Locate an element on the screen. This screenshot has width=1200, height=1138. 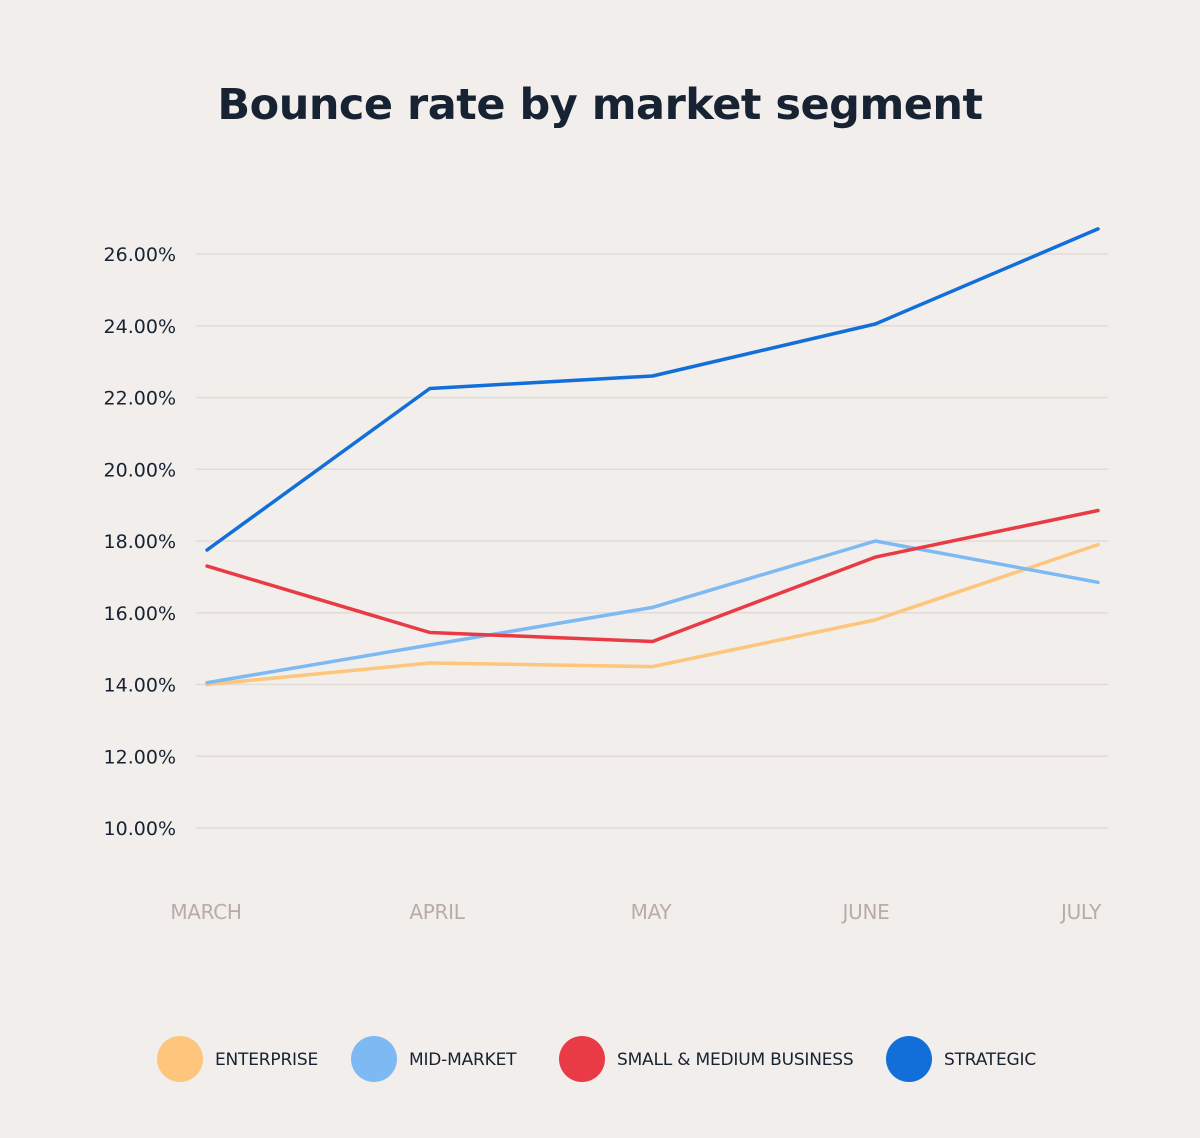
y-tick-label: 18.00% is located at coordinates (140, 542).